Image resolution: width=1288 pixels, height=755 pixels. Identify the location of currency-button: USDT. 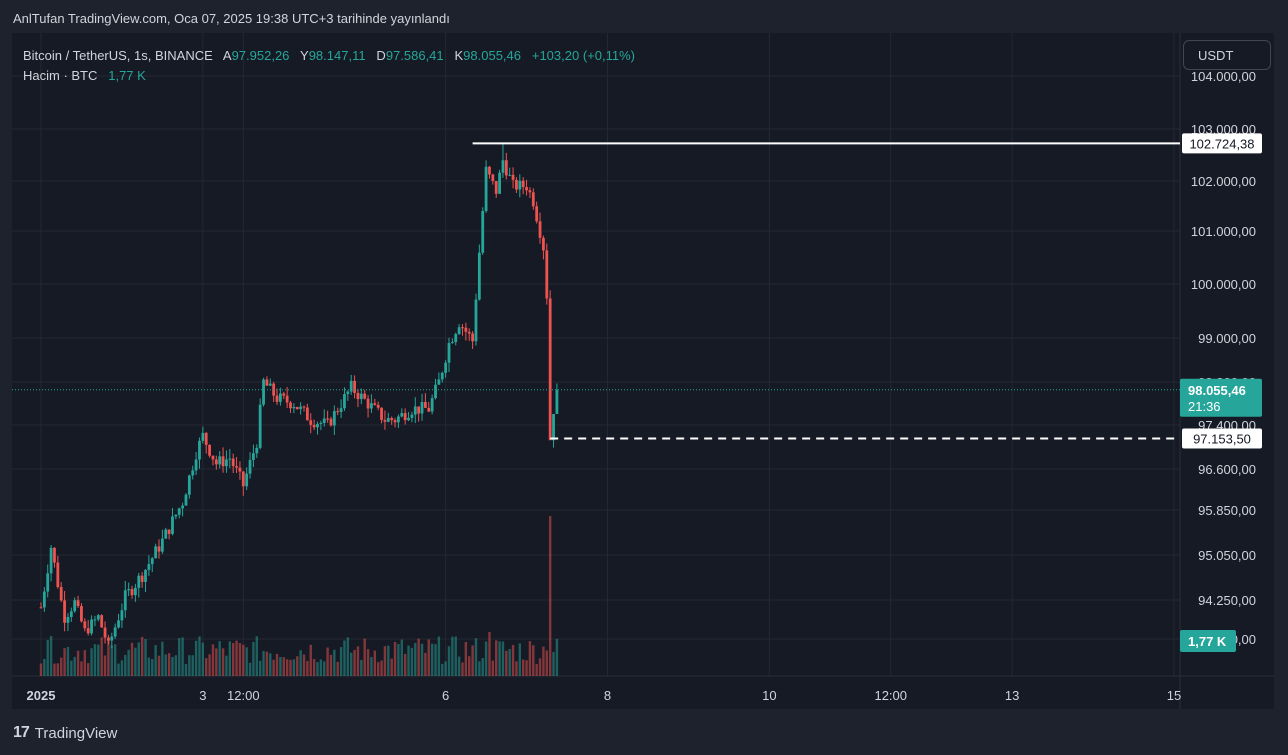
(1227, 55).